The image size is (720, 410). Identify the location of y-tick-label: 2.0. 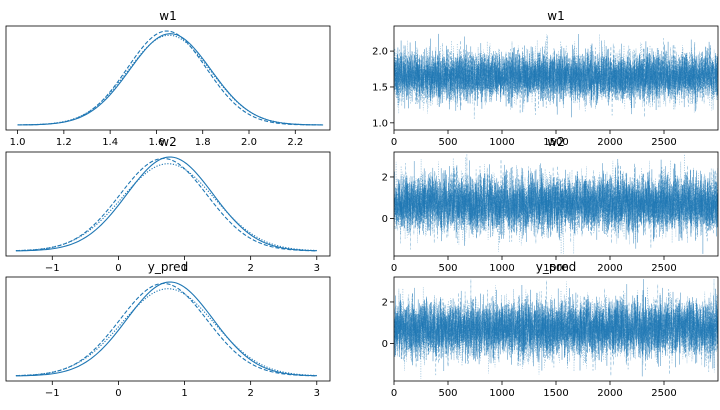
(380, 52).